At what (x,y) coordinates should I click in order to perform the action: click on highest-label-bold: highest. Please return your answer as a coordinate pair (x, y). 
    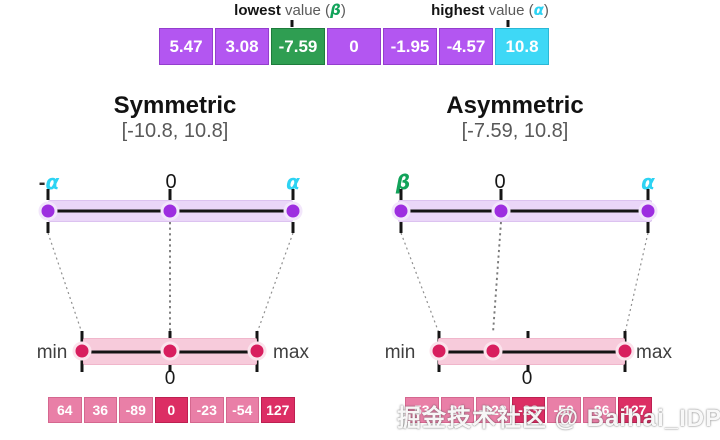
    Looking at the image, I should click on (458, 10).